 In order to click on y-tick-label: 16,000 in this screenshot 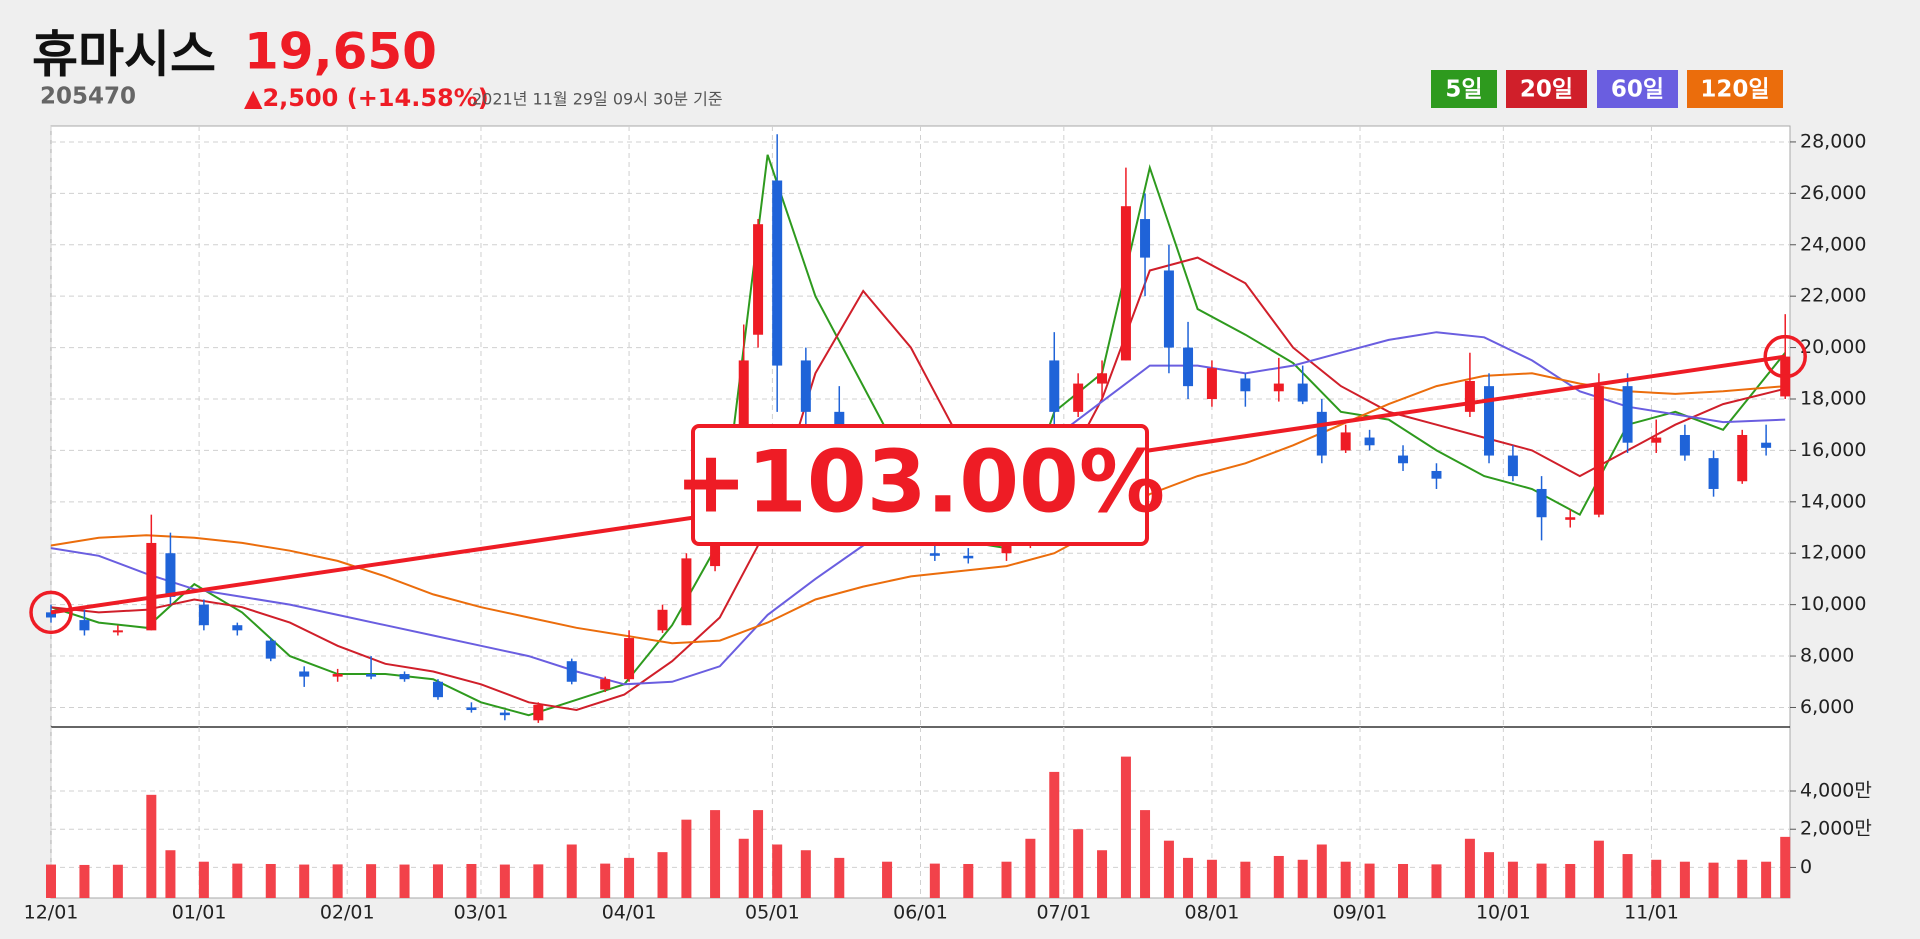, I will do `click(1833, 450)`.